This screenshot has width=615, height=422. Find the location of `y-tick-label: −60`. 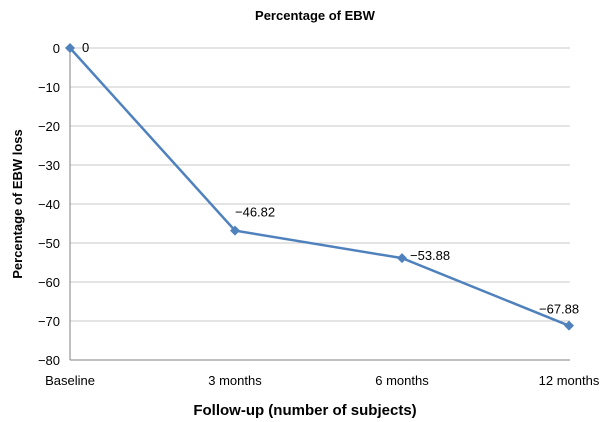

y-tick-label: −60 is located at coordinates (49, 282).